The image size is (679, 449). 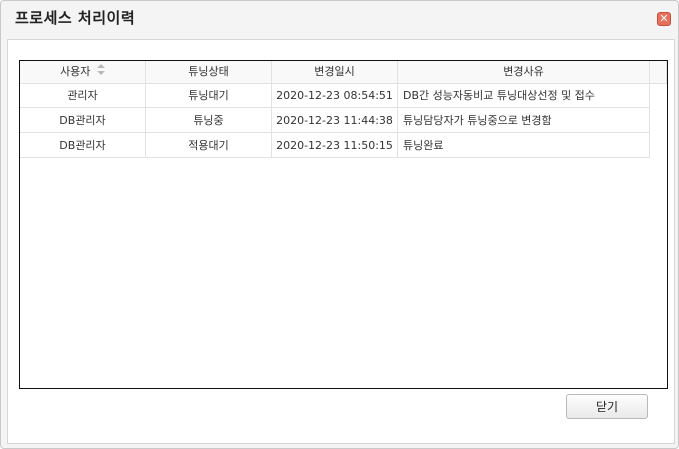 What do you see at coordinates (209, 145) in the screenshot?
I see `cell-status: 적용대기` at bounding box center [209, 145].